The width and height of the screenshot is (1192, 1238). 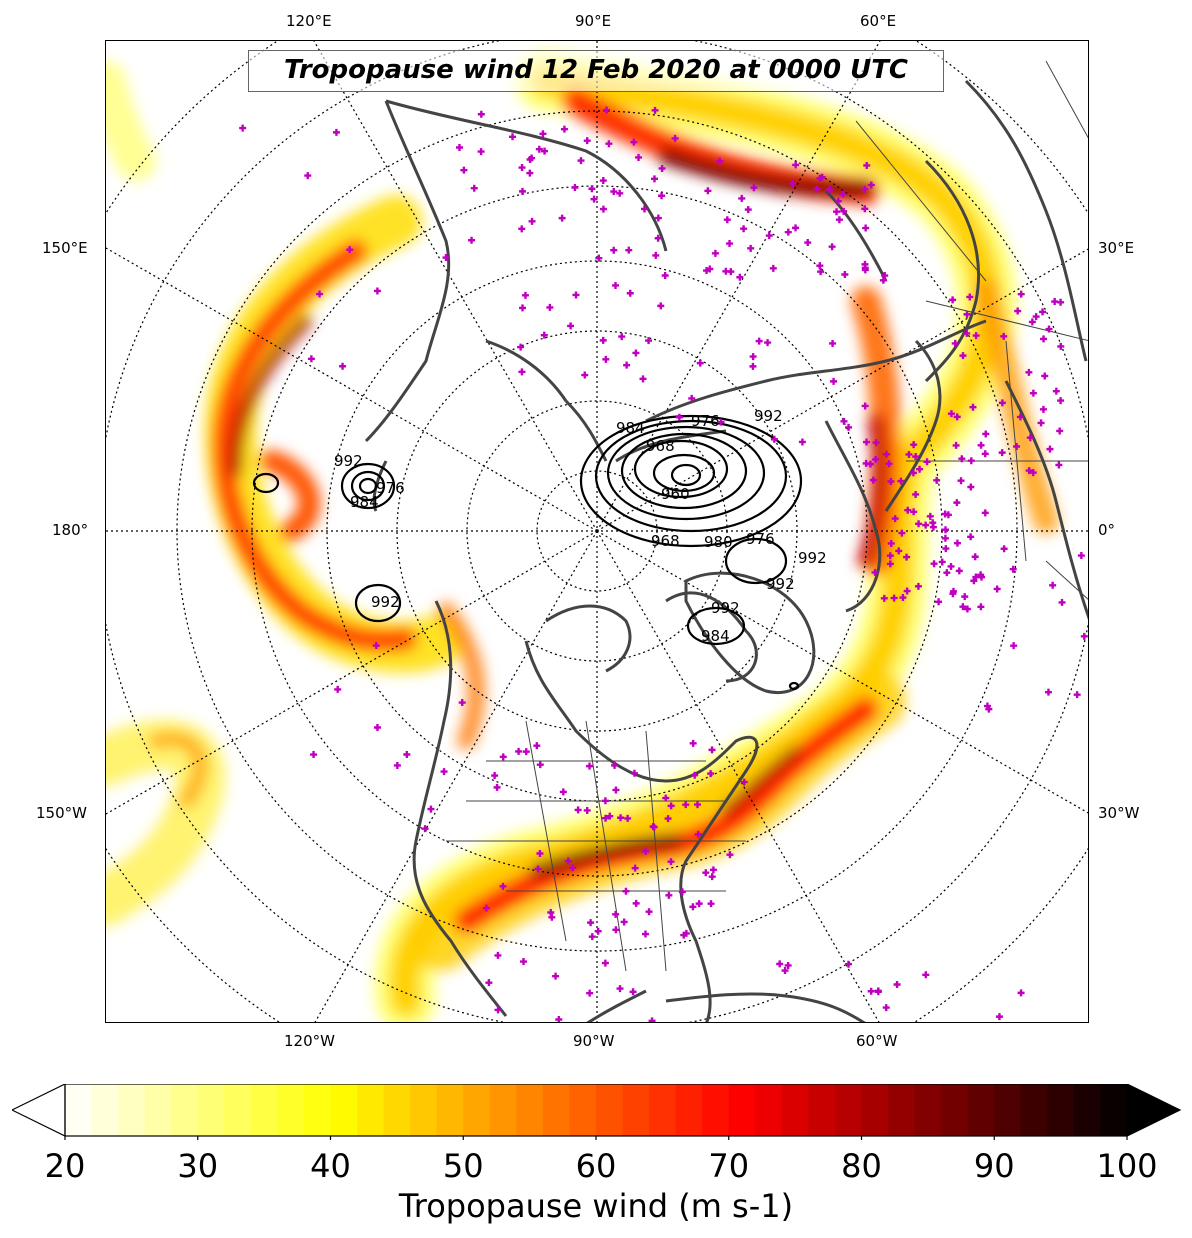 I want to click on lon-label-bottom-120w: 120°W, so click(x=309, y=1041).